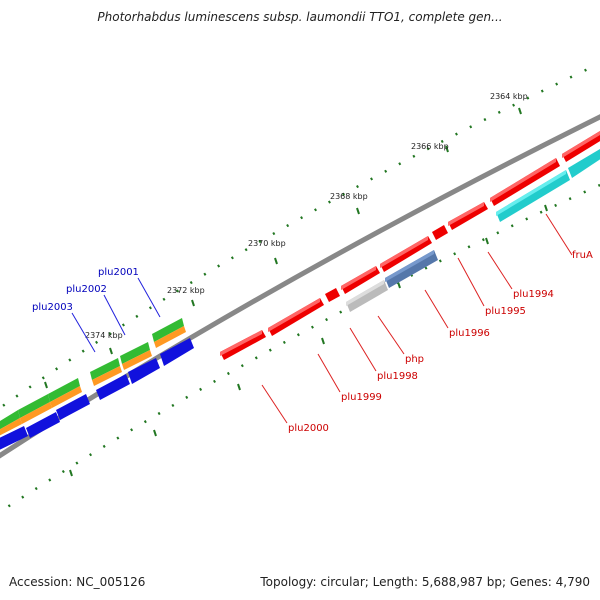 The image size is (600, 600). I want to click on gene-plu1998-arrow, so click(332, 295).